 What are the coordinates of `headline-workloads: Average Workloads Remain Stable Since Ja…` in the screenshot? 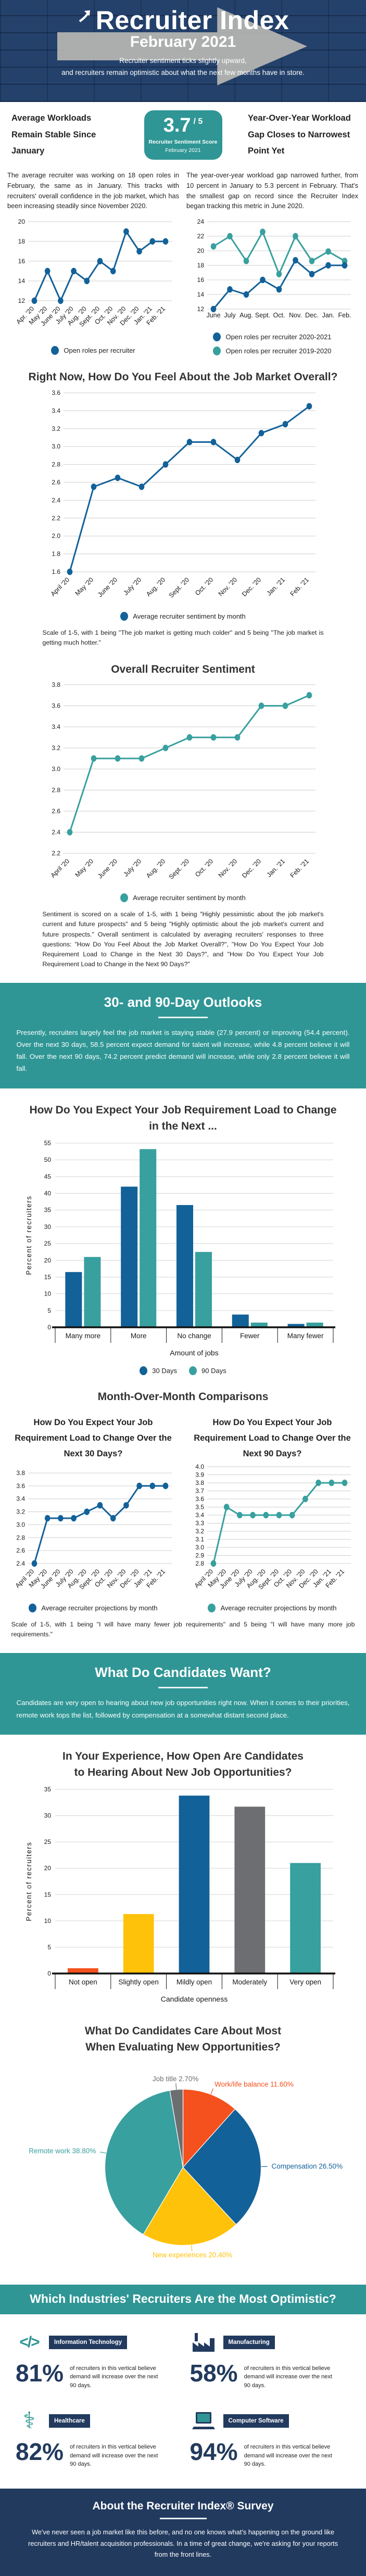 It's located at (64, 135).